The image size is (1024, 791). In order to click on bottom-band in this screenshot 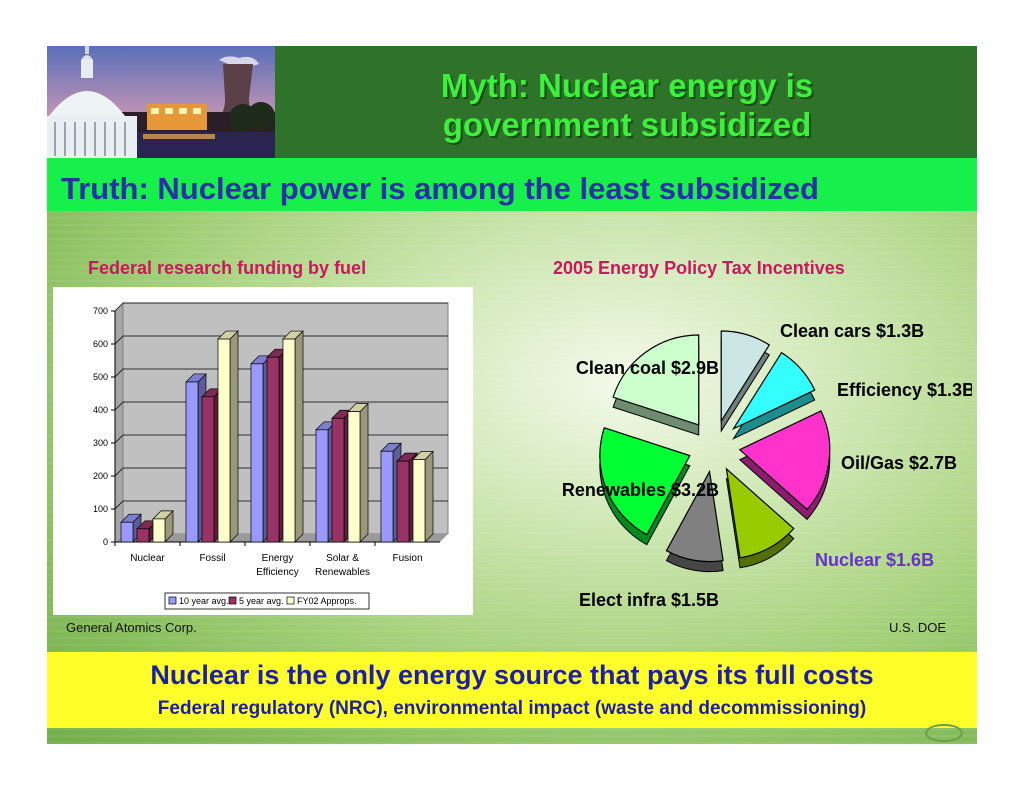, I will do `click(512, 690)`.